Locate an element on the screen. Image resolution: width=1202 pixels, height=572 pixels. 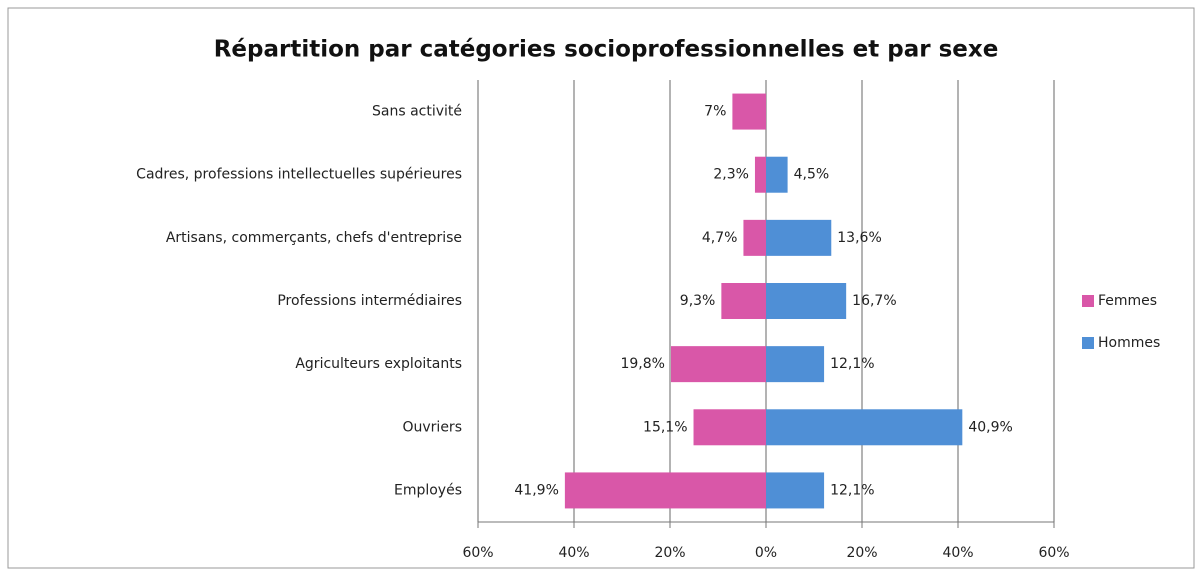
y-tick-label: Ouvriers is located at coordinates (433, 427).